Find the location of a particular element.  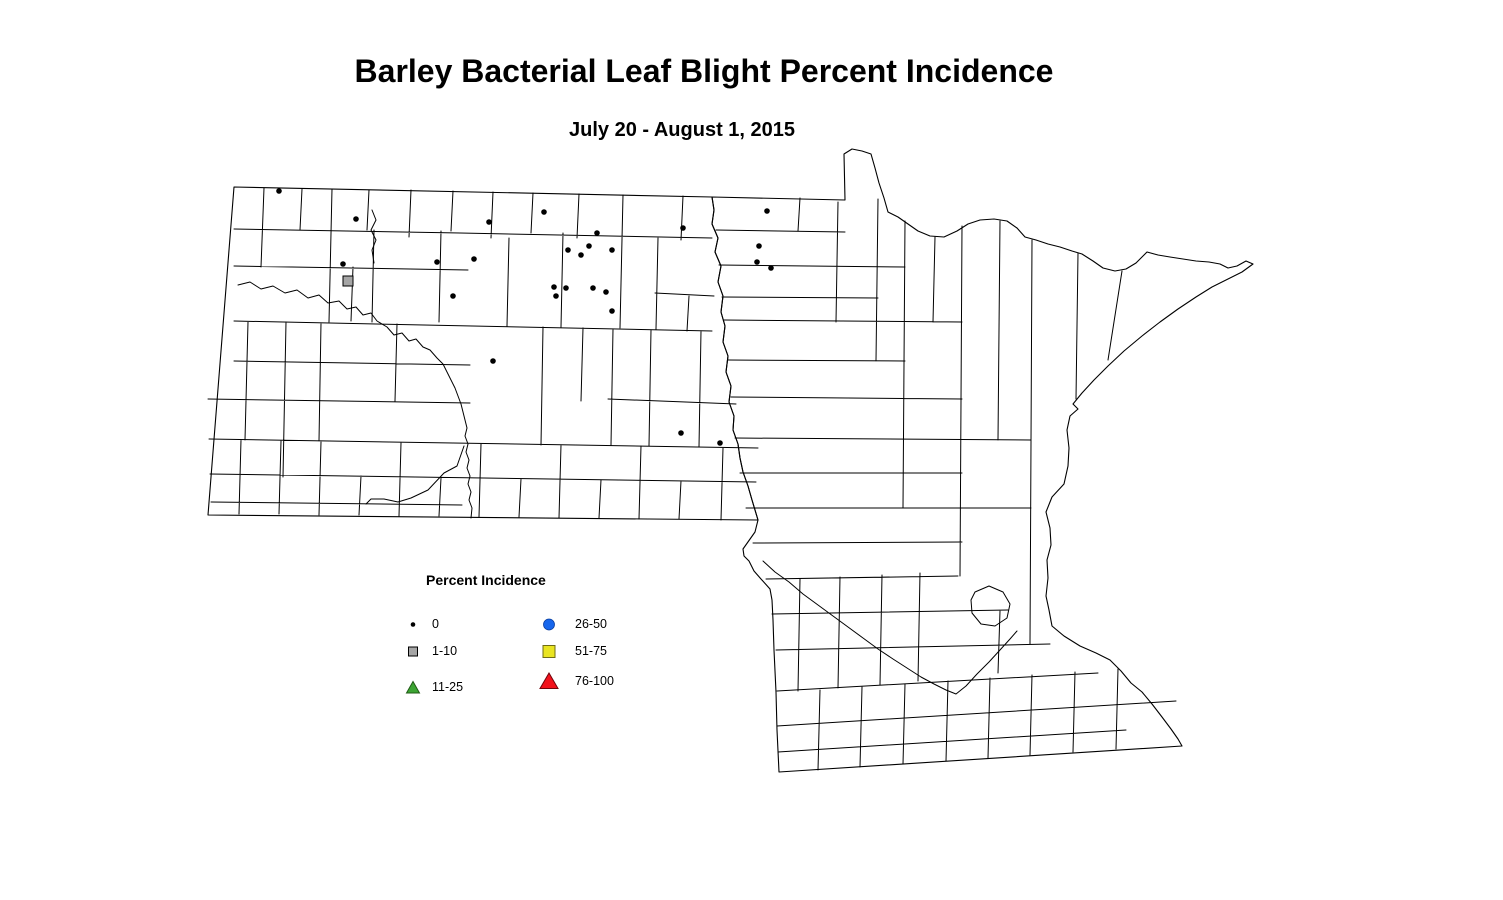

legend-blue-circle-symbol is located at coordinates (549, 624).